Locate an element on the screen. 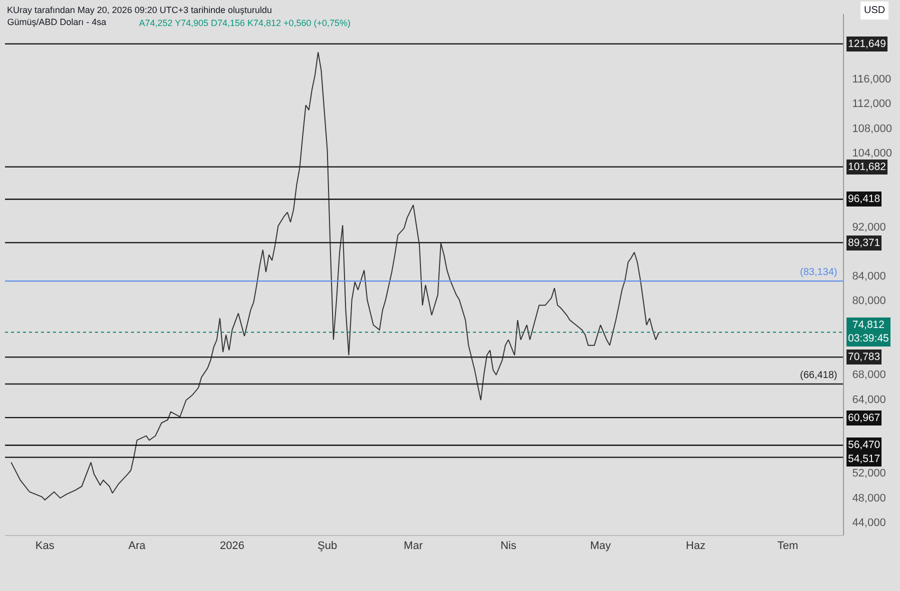 This screenshot has height=591, width=900. y-tick-label: 48,000 is located at coordinates (869, 498).